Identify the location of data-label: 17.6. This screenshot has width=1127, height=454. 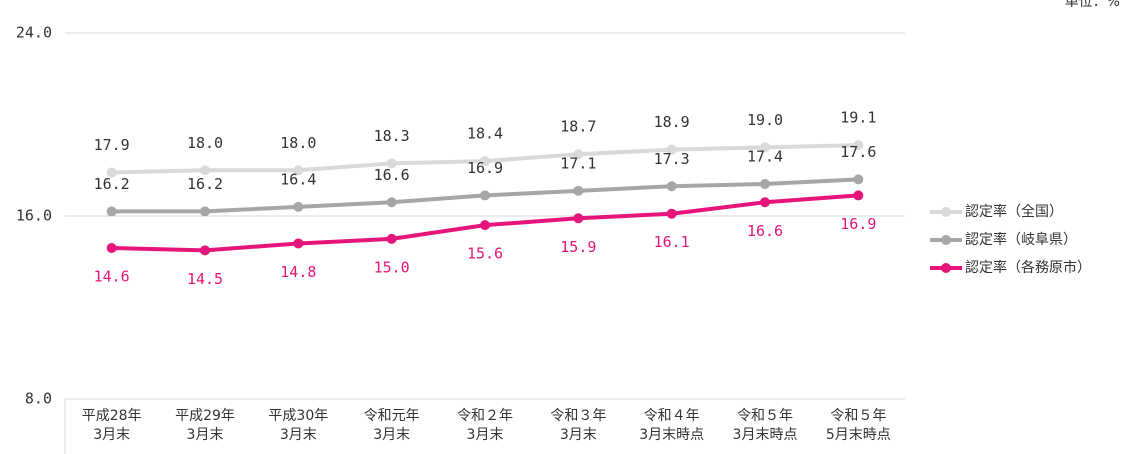
(858, 152).